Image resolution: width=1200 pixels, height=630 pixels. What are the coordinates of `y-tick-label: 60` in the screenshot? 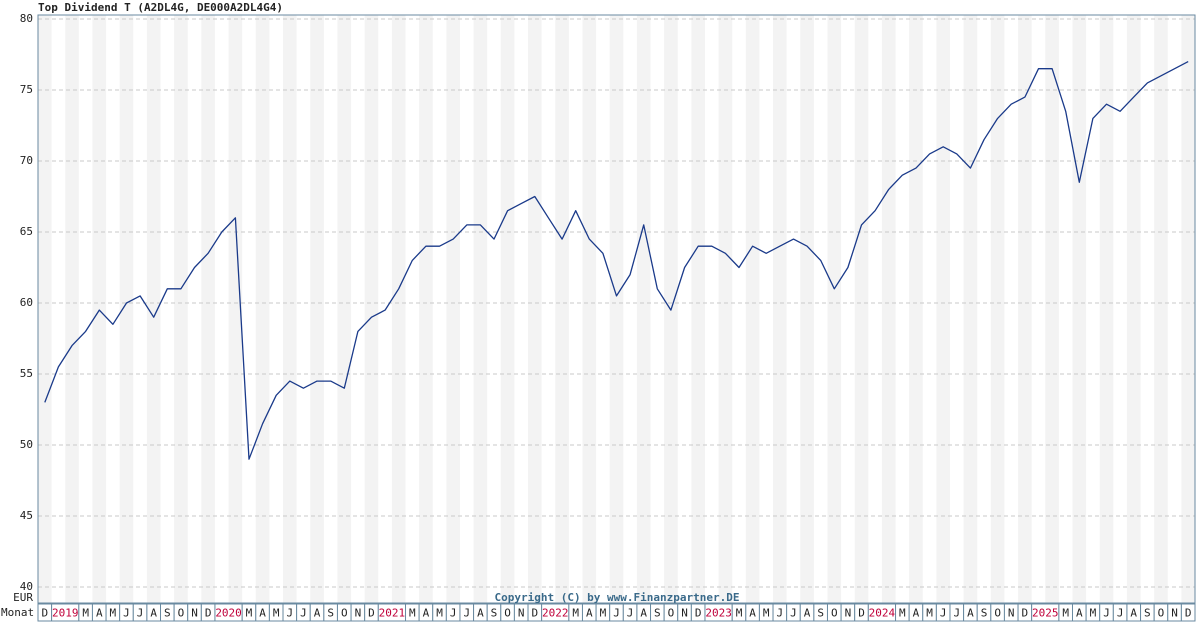 It's located at (26, 302).